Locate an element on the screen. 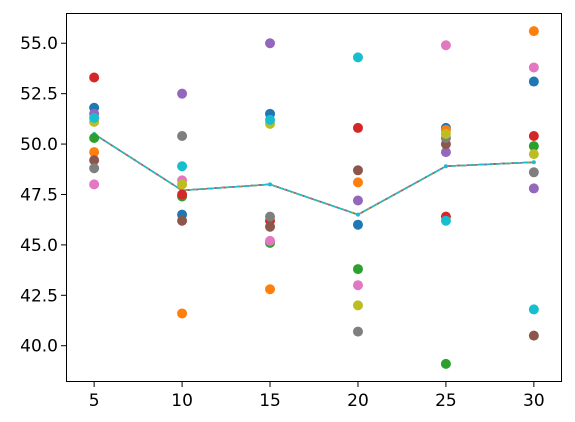 This screenshot has height=422, width=575. x-tick-label: 10 is located at coordinates (182, 401).